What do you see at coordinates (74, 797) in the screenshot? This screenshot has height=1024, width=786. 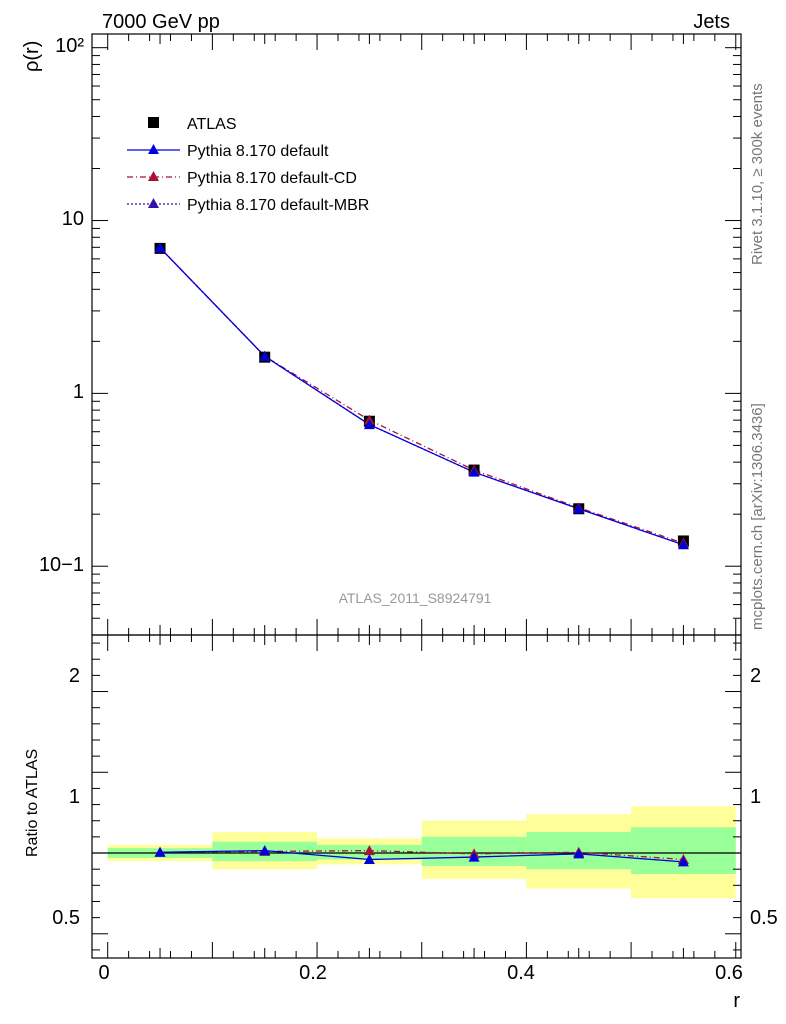 I see `lower-y-tick-label: 1` at bounding box center [74, 797].